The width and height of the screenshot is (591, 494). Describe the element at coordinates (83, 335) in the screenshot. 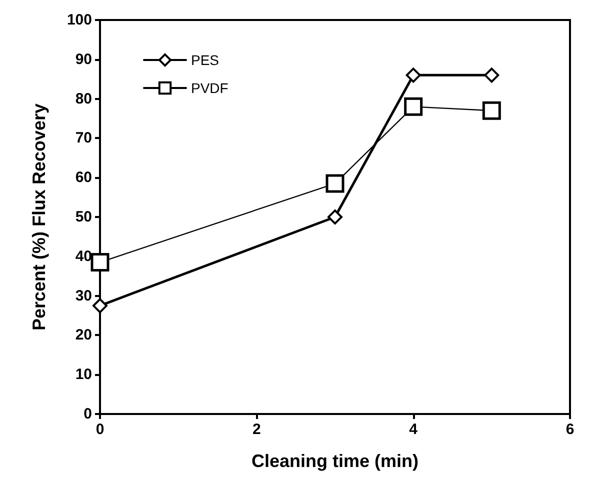

I see `y-tick-label: 20` at that location.